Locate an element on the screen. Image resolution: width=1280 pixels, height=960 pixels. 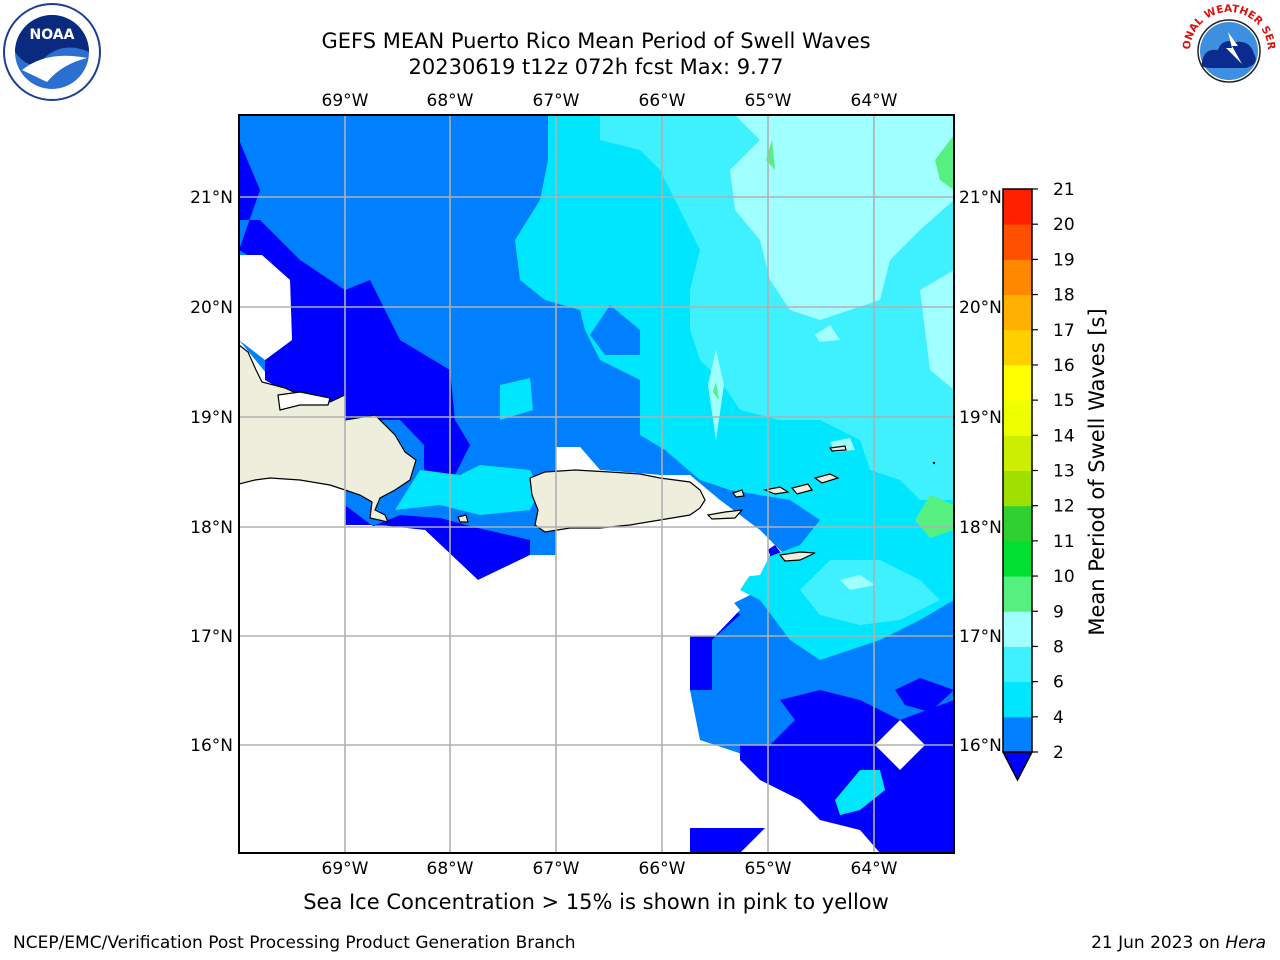
land-st-thomas is located at coordinates (776, 490).